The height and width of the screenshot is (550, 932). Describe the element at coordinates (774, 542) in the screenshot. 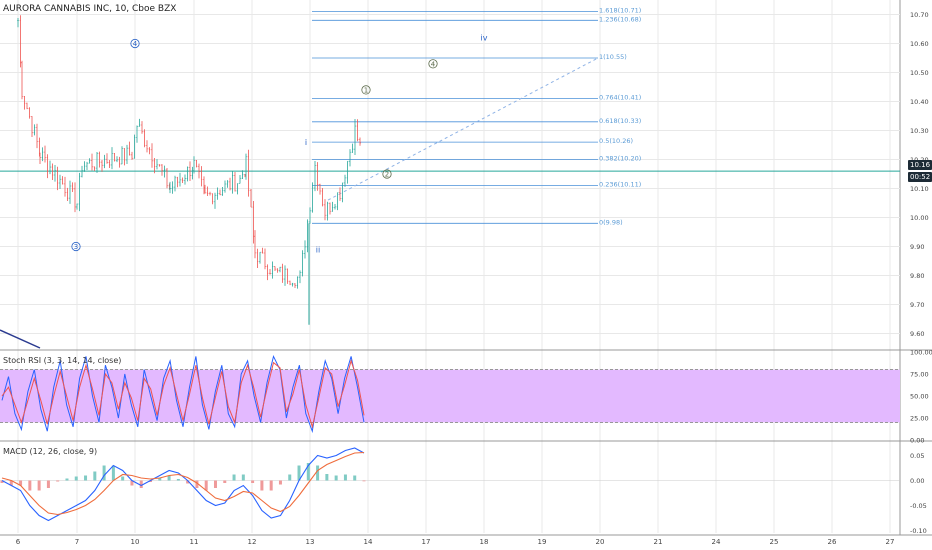

I see `x-tick-label: 25` at that location.